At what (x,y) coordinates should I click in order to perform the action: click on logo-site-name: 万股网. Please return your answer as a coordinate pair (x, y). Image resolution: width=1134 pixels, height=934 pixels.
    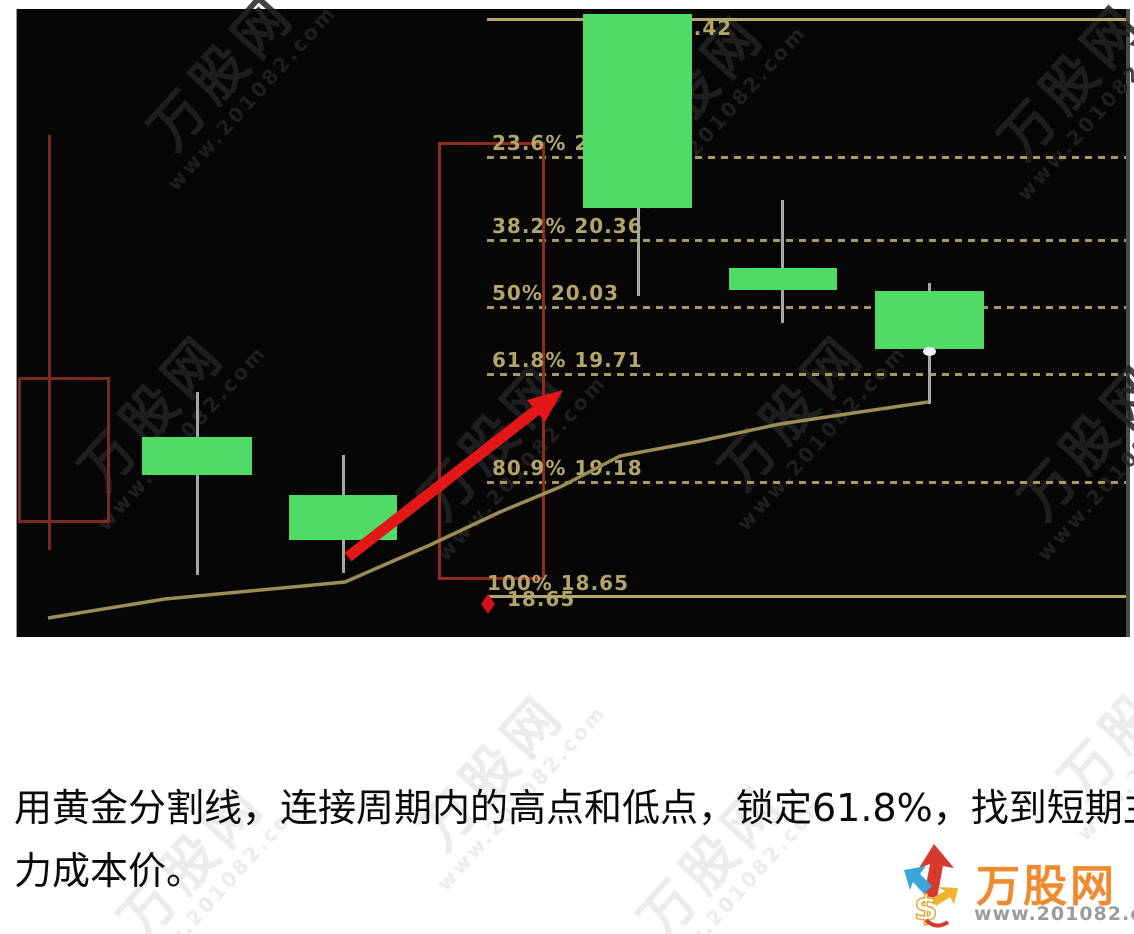
    Looking at the image, I should click on (1046, 886).